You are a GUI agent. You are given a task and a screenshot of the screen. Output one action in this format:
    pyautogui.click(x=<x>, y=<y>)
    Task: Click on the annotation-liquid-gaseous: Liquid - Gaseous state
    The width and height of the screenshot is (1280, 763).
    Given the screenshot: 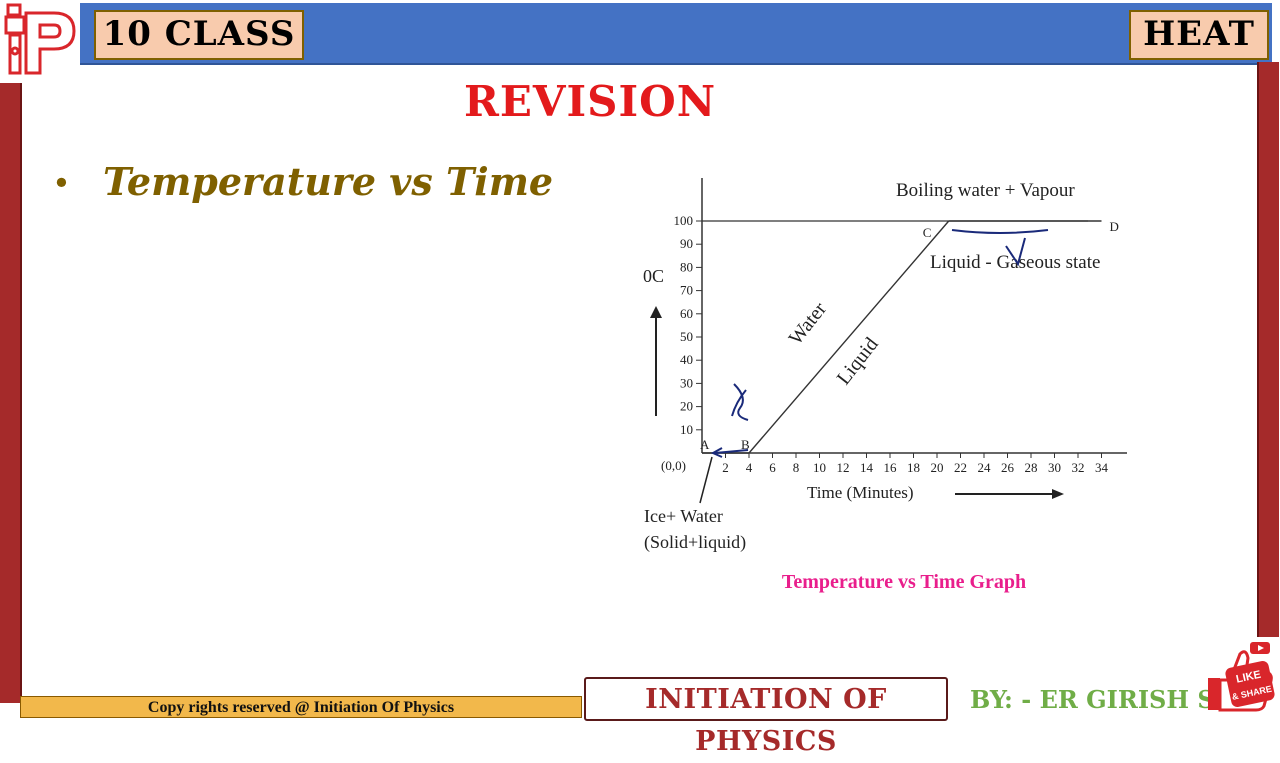 What is the action you would take?
    pyautogui.click(x=1015, y=262)
    